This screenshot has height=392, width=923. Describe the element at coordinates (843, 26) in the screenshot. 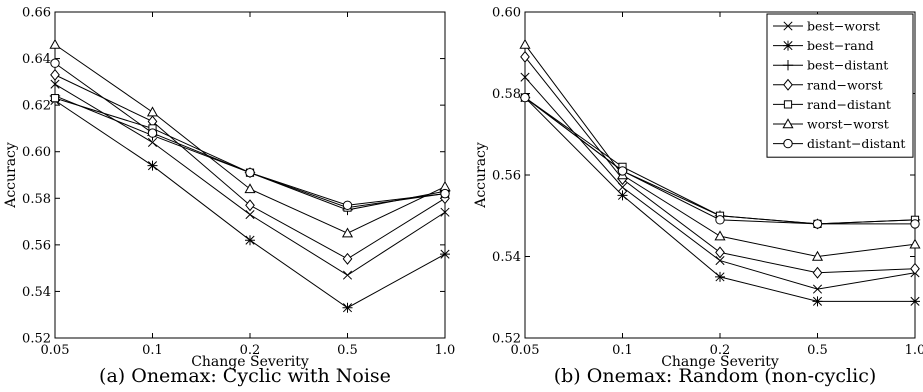

I see `legend-label: best−worst` at that location.